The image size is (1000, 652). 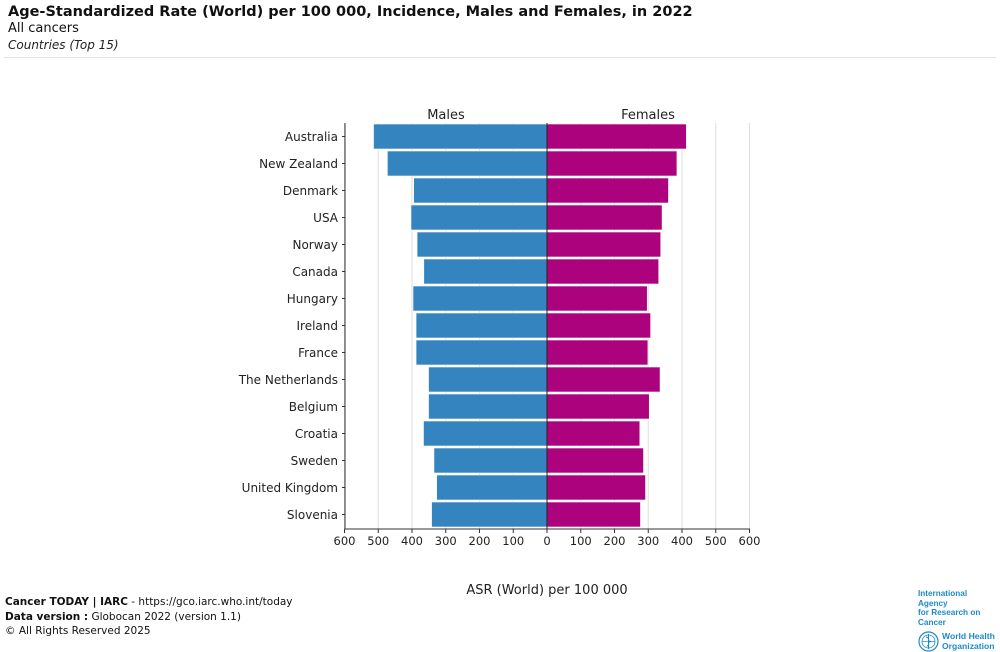 What do you see at coordinates (943, 598) in the screenshot?
I see `iarc-logo-line1: International Agency` at bounding box center [943, 598].